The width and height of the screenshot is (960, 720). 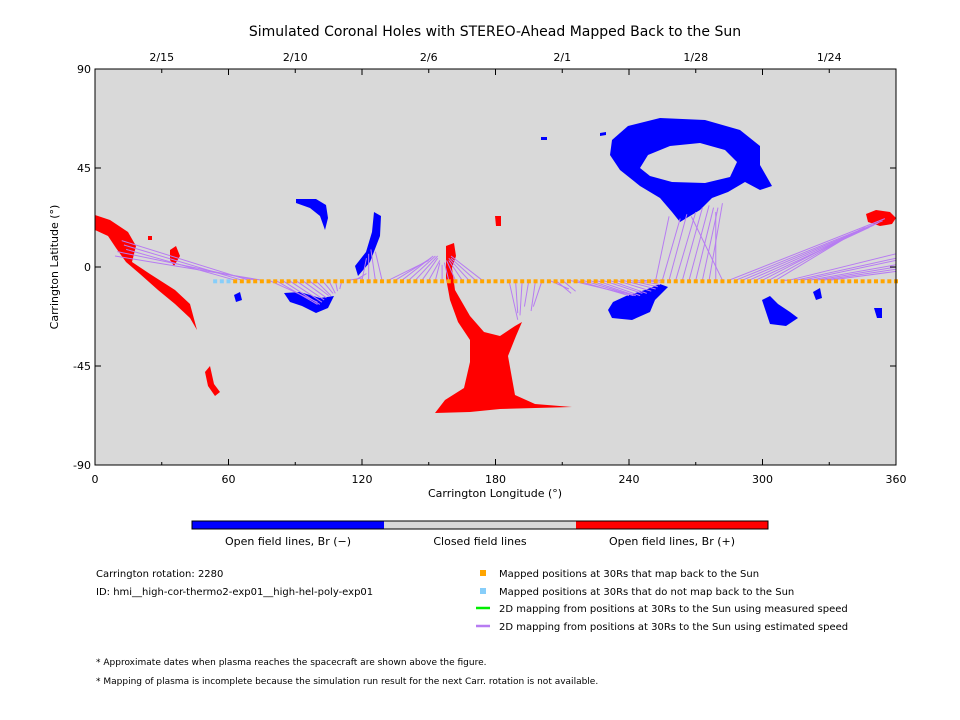 I want to click on legend-marker-mapped, so click(x=483, y=573).